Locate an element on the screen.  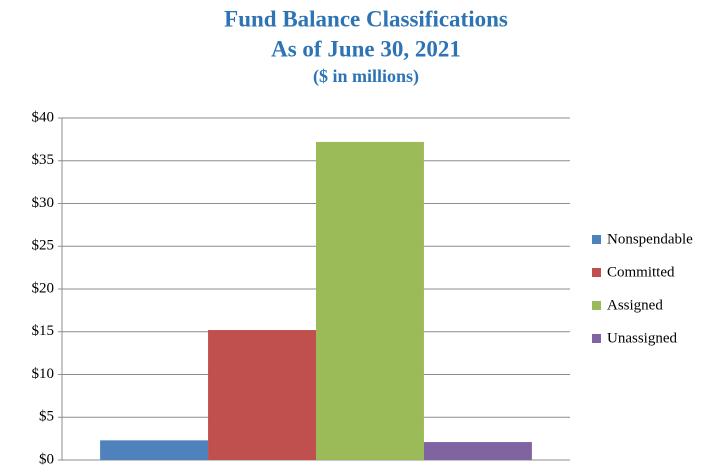
chart-unit: ($ in millions) is located at coordinates (366, 76).